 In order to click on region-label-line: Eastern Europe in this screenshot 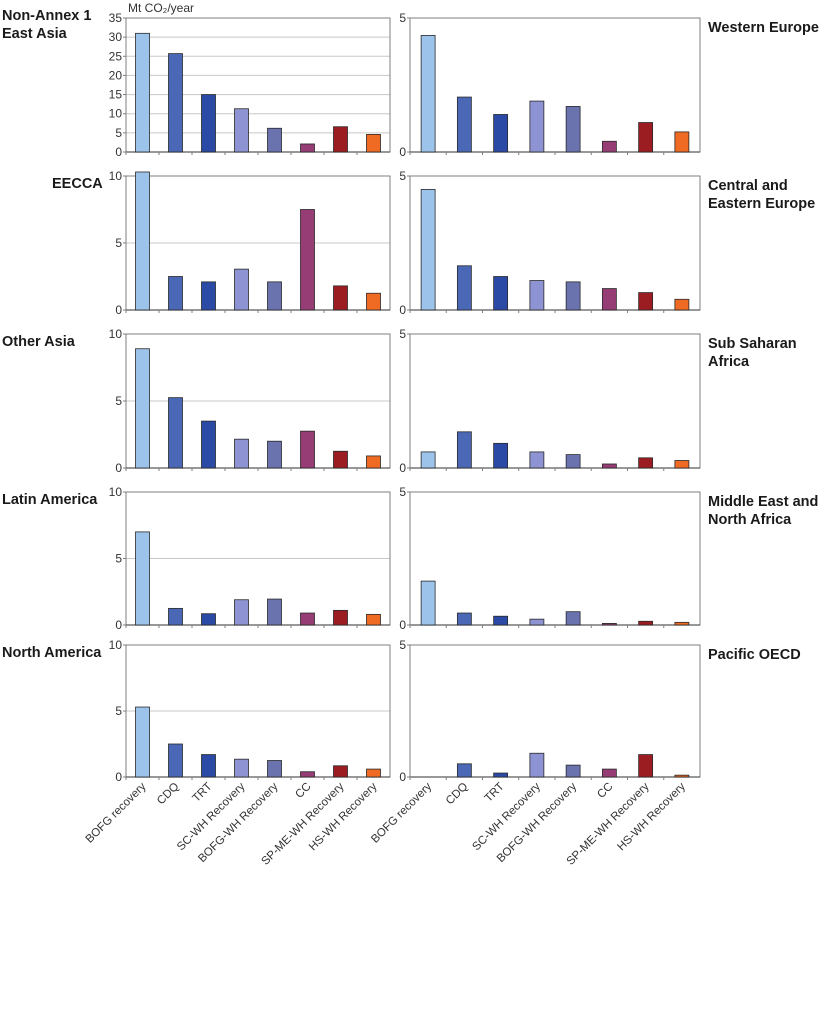, I will do `click(761, 204)`.